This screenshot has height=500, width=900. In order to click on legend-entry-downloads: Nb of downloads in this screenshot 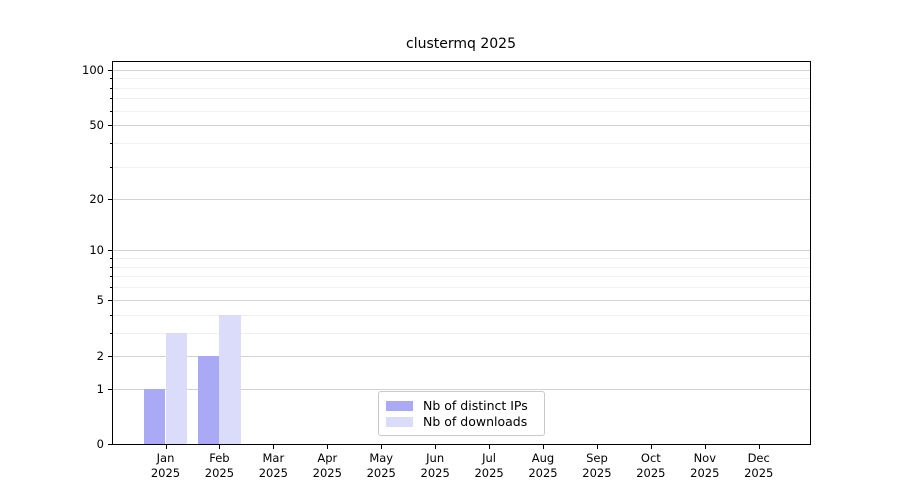, I will do `click(461, 421)`.